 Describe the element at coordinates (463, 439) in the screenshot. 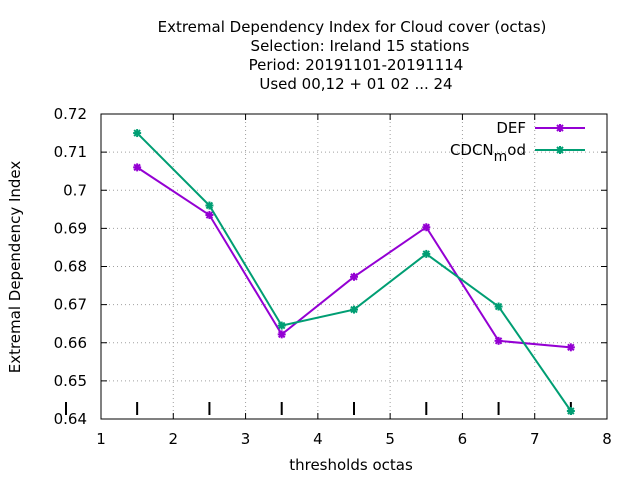

I see `x-tick-label: 6` at that location.